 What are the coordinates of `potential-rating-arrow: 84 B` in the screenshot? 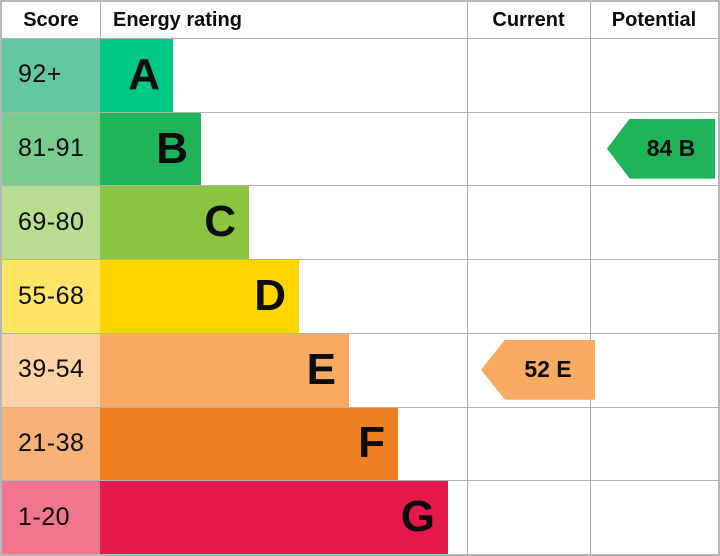 It's located at (661, 148).